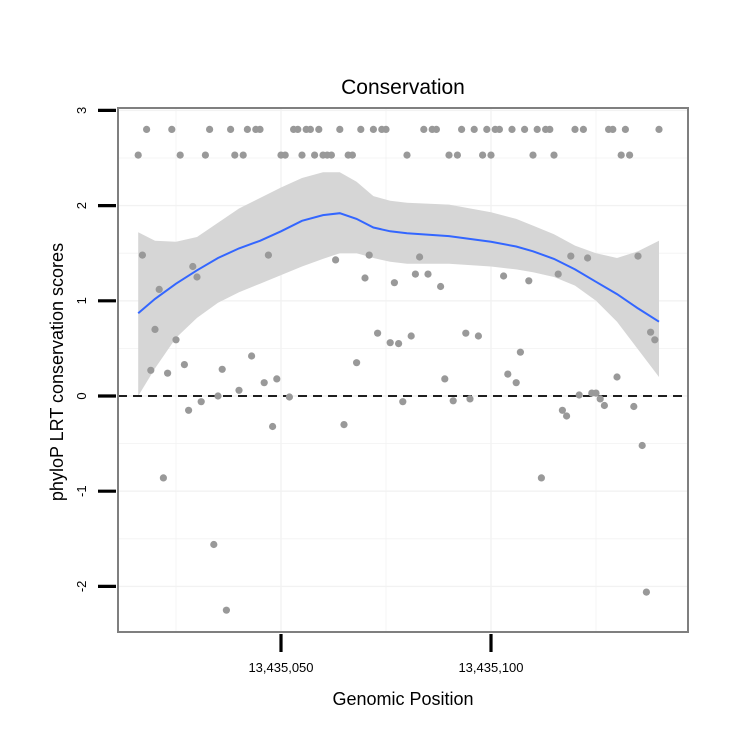  What do you see at coordinates (386, 654) in the screenshot?
I see `x-axis: 13,435,050 13,435,100` at bounding box center [386, 654].